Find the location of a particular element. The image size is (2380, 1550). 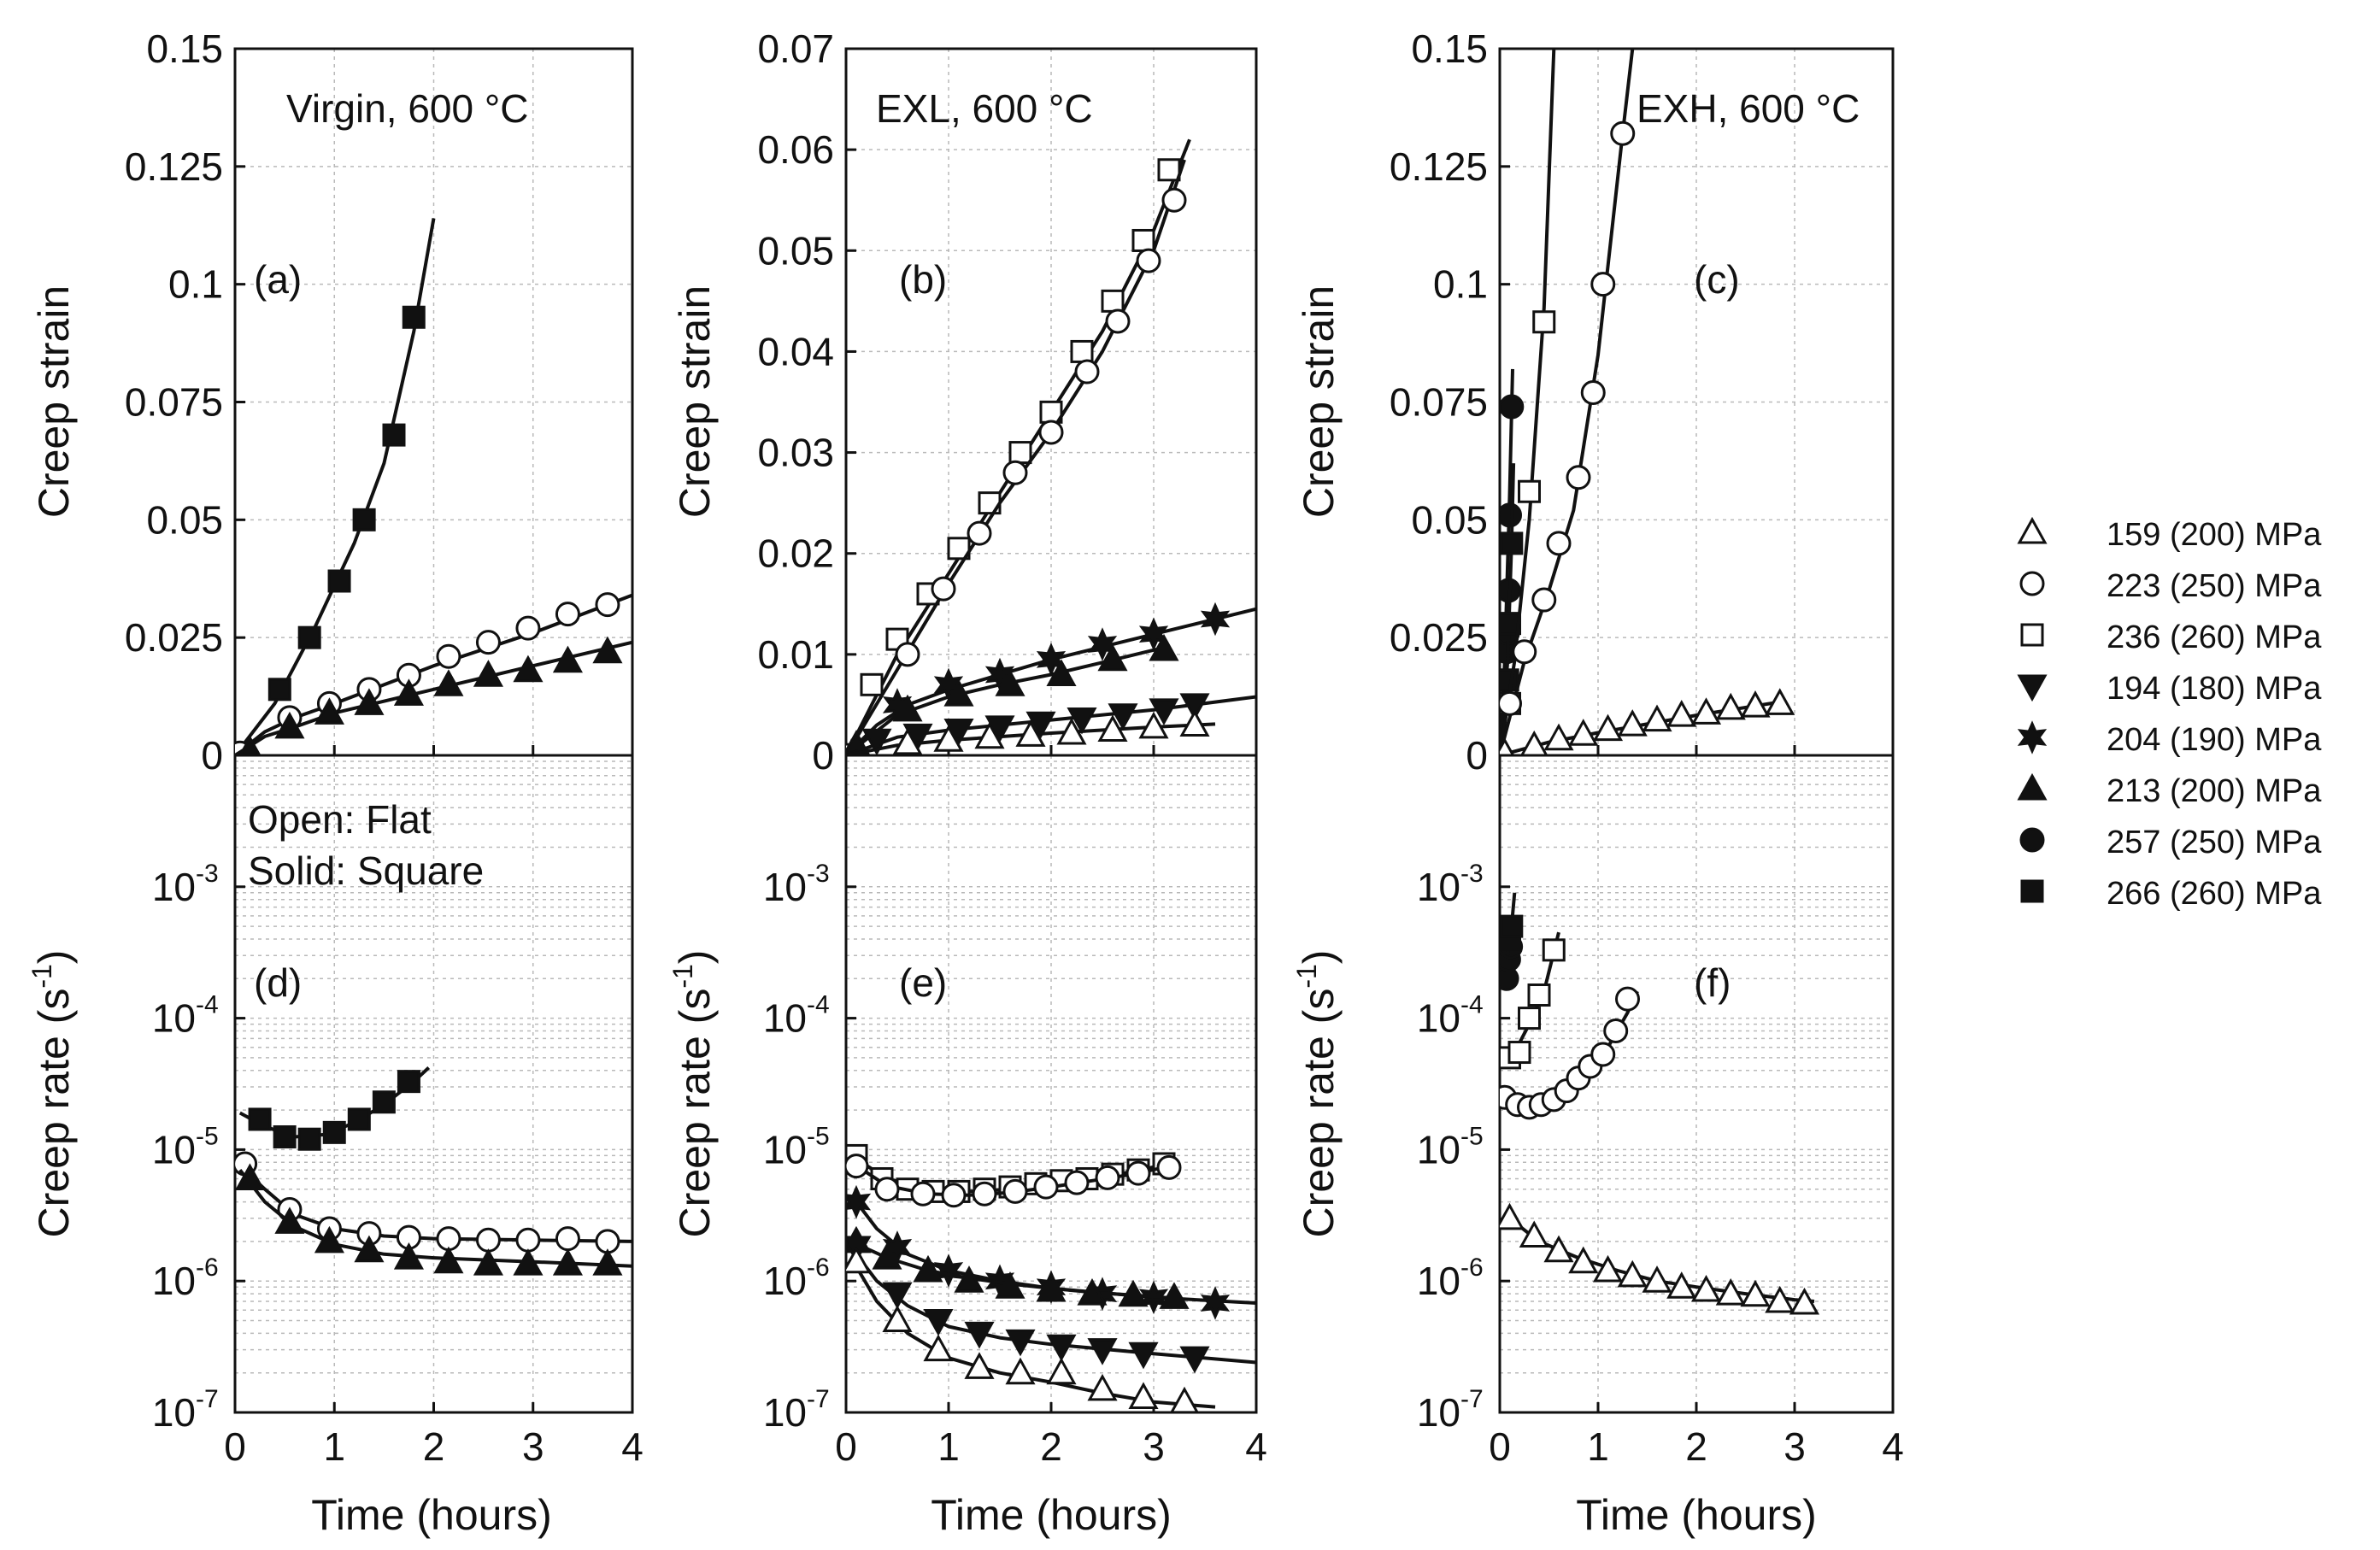

xtick-label-f-4: 4 is located at coordinates (1893, 1446).